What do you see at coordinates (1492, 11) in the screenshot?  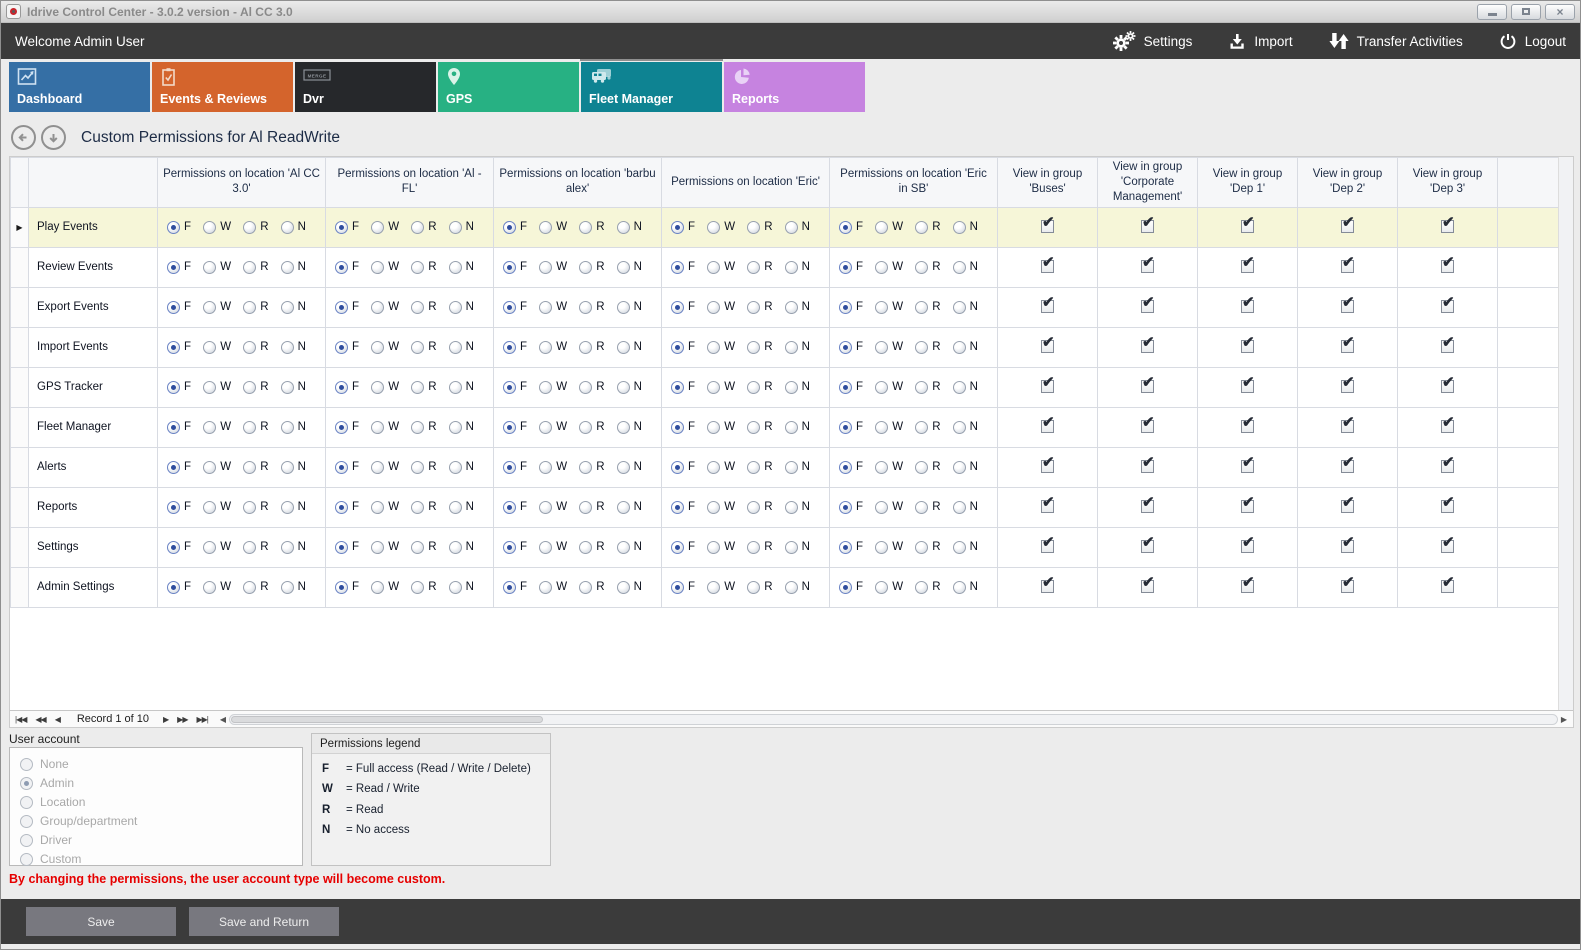 I see `minimize-button` at bounding box center [1492, 11].